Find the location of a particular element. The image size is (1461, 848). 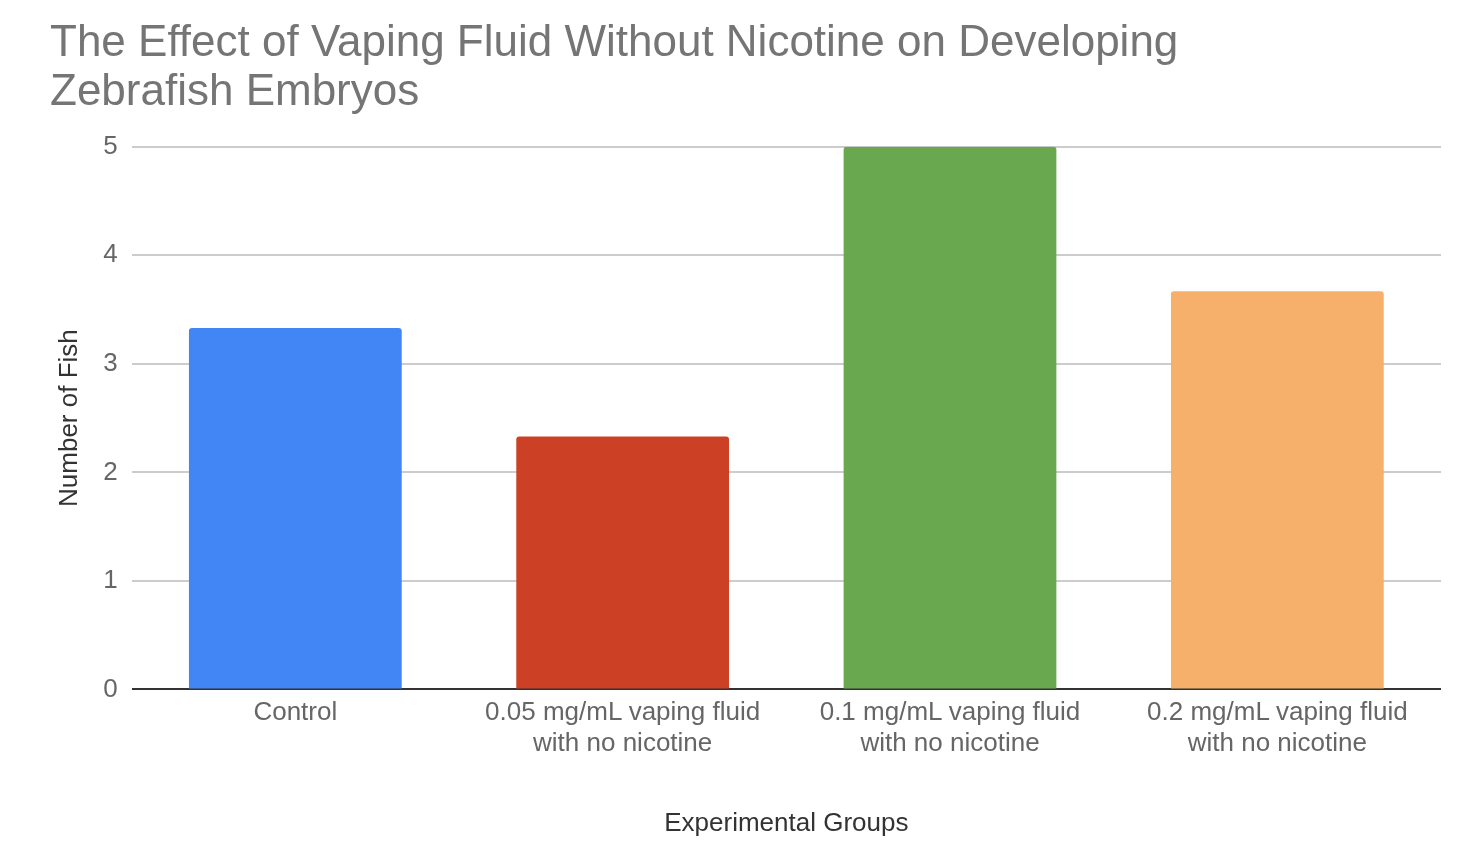

x-tick-label: Control is located at coordinates (295, 711).